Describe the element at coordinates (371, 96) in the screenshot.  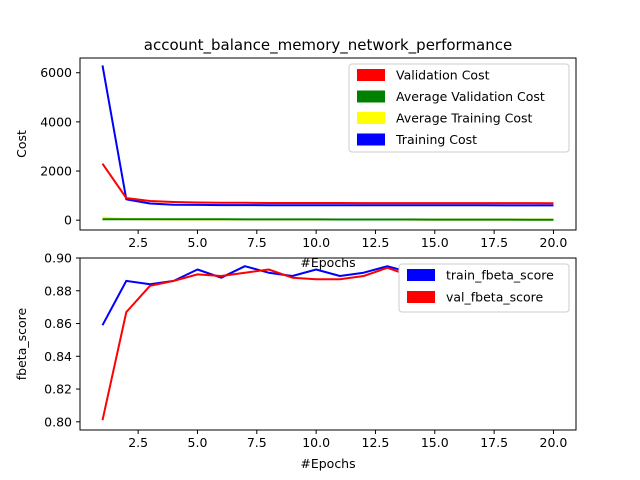
I see `cost-chart-legend-swatch-average-validation-cost` at that location.